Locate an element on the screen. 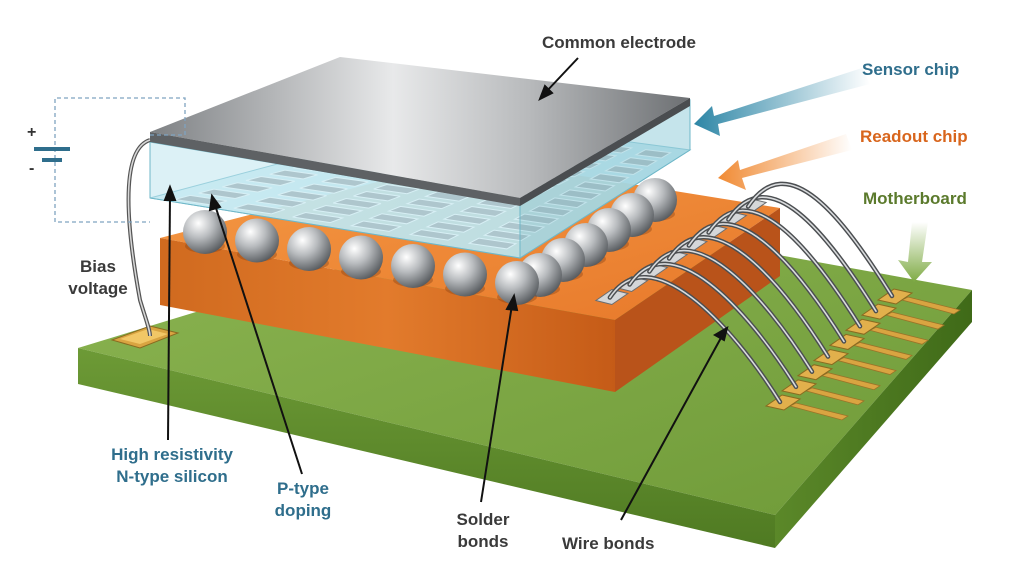 The height and width of the screenshot is (570, 1024). readout-chip-label: Readout chip is located at coordinates (914, 136).